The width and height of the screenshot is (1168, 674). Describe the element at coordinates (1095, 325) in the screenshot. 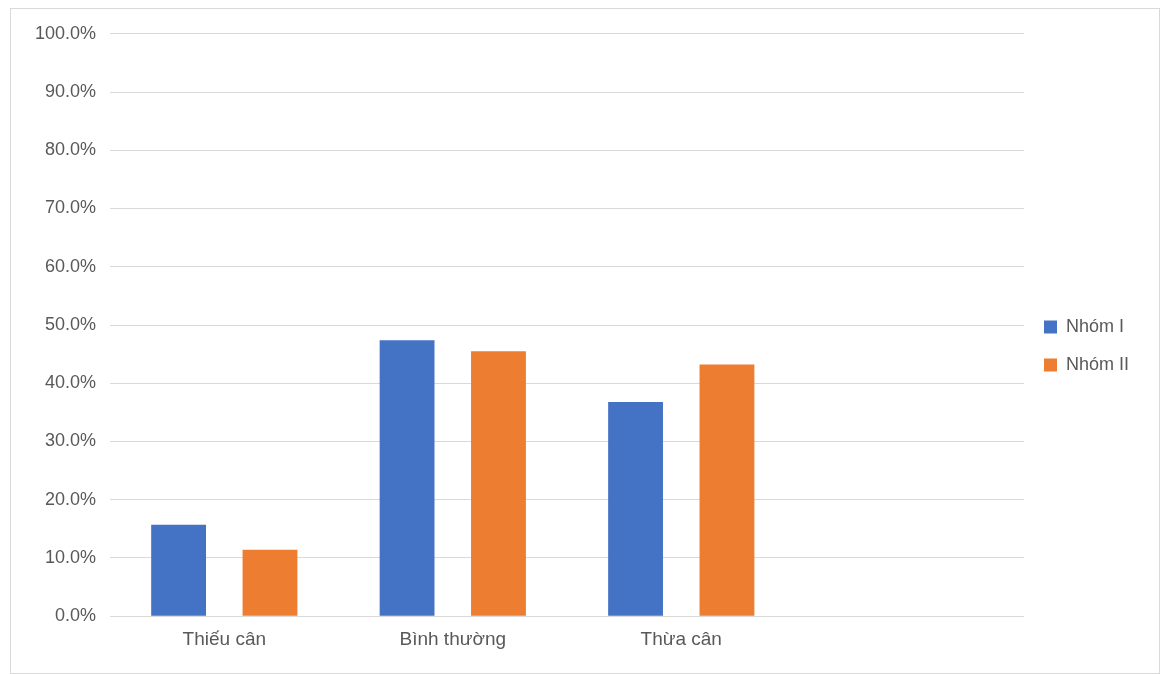

I see `legend-label: Nhóm I` at that location.